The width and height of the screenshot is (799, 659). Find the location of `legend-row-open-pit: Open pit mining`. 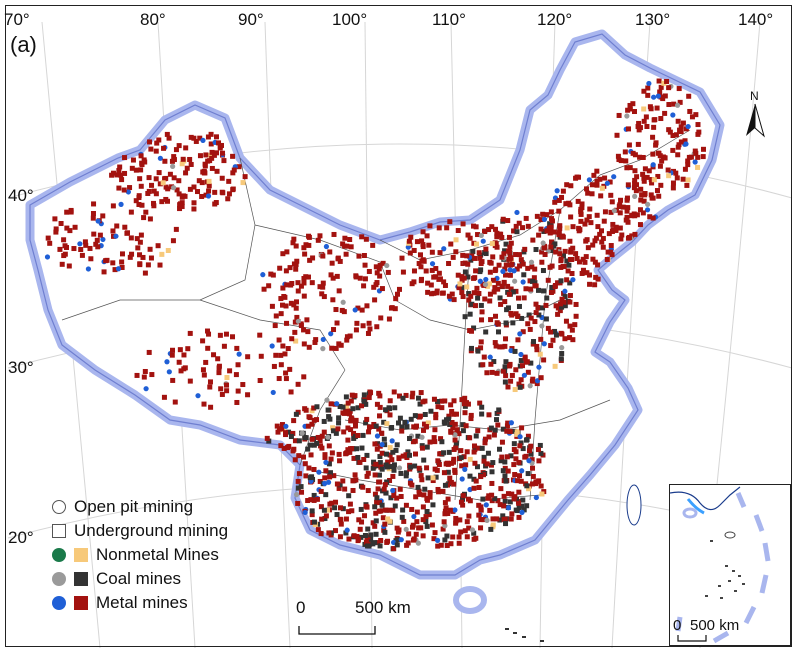

legend-row-open-pit: Open pit mining is located at coordinates (140, 507).